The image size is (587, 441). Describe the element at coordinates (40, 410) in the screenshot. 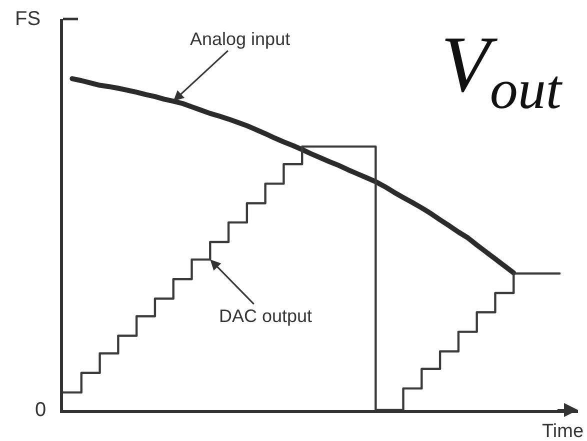

I see `text: 0` at that location.